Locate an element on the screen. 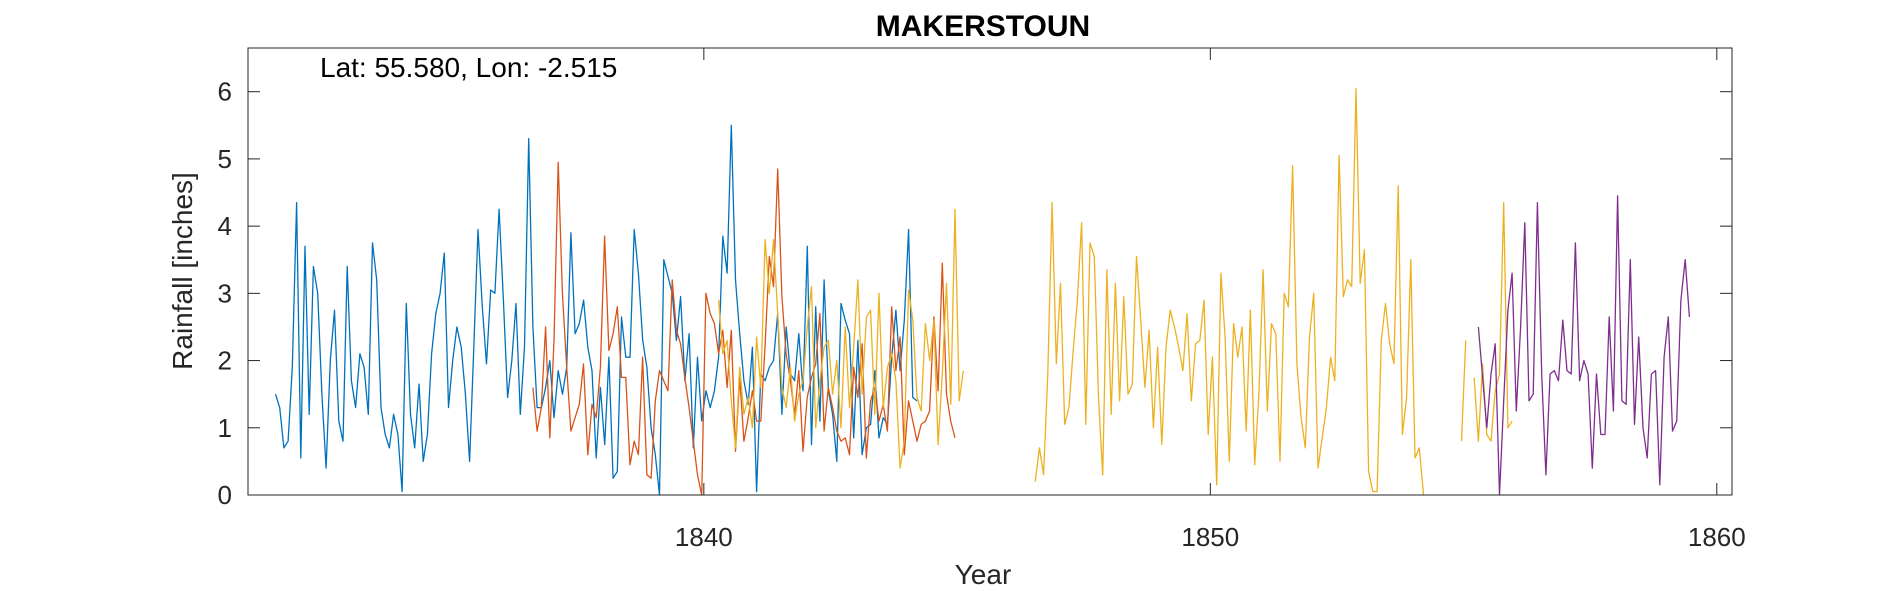 The width and height of the screenshot is (1890, 591). x-axis-label: Year is located at coordinates (983, 574).